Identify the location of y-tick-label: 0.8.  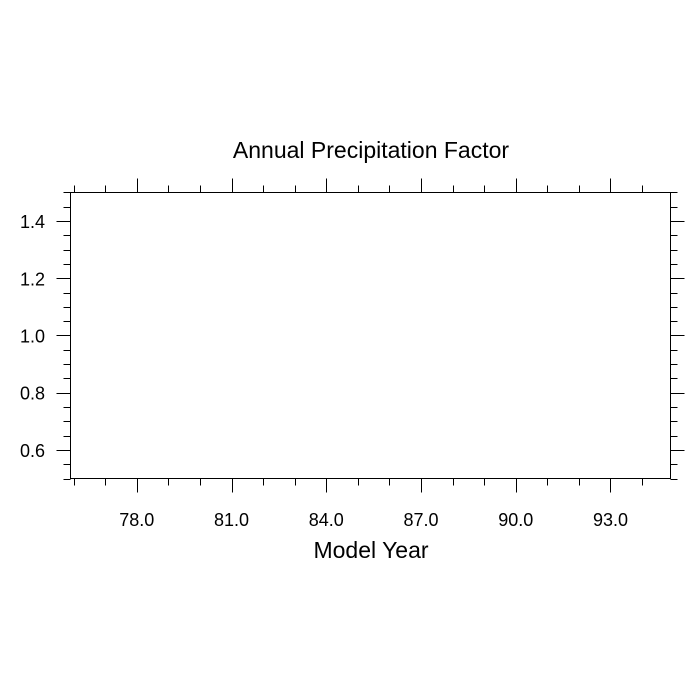
(32, 394).